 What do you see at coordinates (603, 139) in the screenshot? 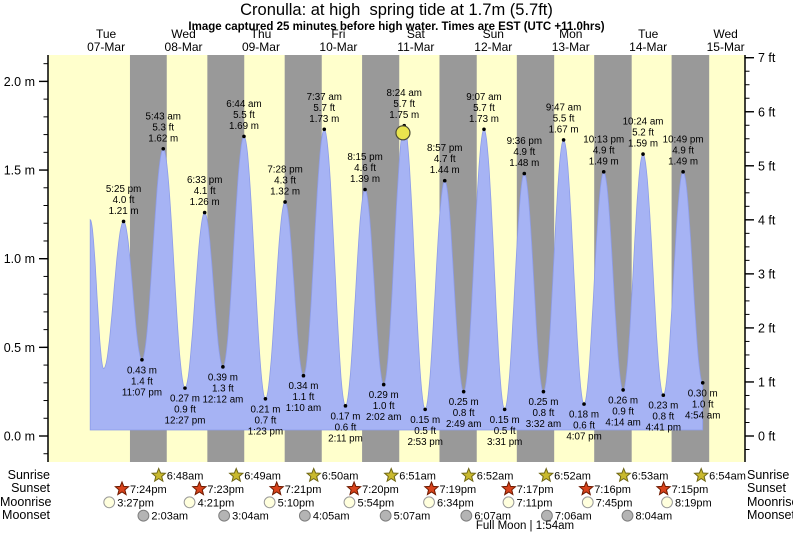
I see `tide-annotation-line: 10:13 pm` at bounding box center [603, 139].